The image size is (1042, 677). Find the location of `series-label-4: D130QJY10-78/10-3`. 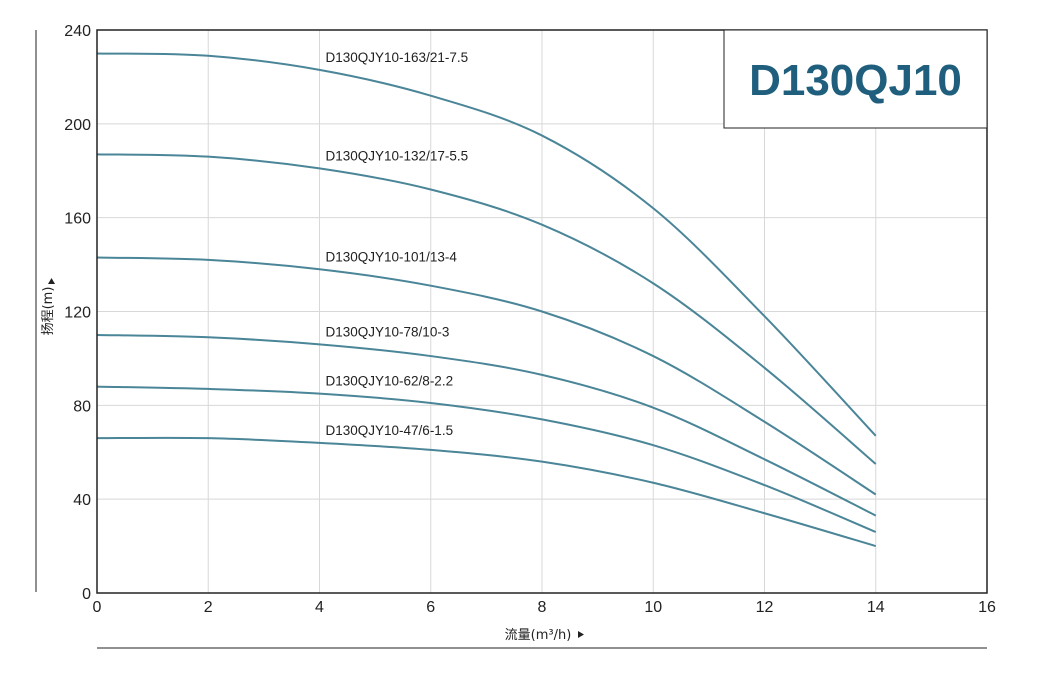

series-label-4: D130QJY10-78/10-3 is located at coordinates (388, 331).